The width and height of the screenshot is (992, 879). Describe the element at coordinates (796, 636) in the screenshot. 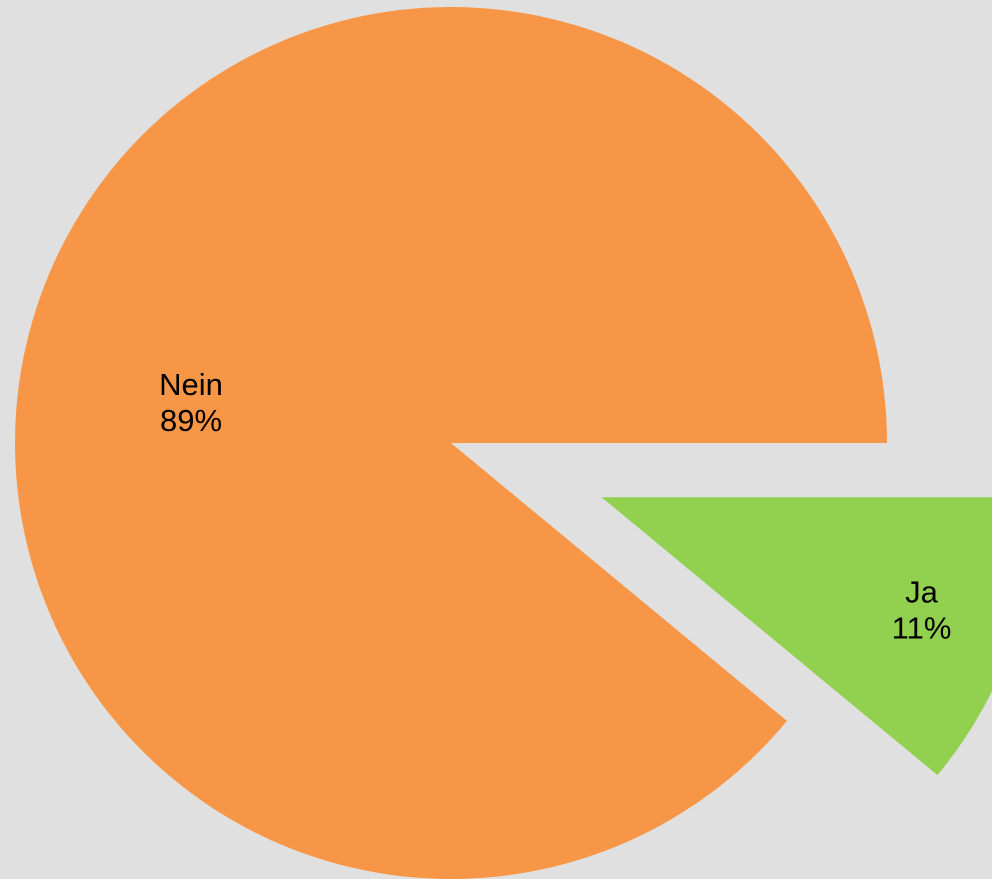

I see `pie-slice-ja` at that location.